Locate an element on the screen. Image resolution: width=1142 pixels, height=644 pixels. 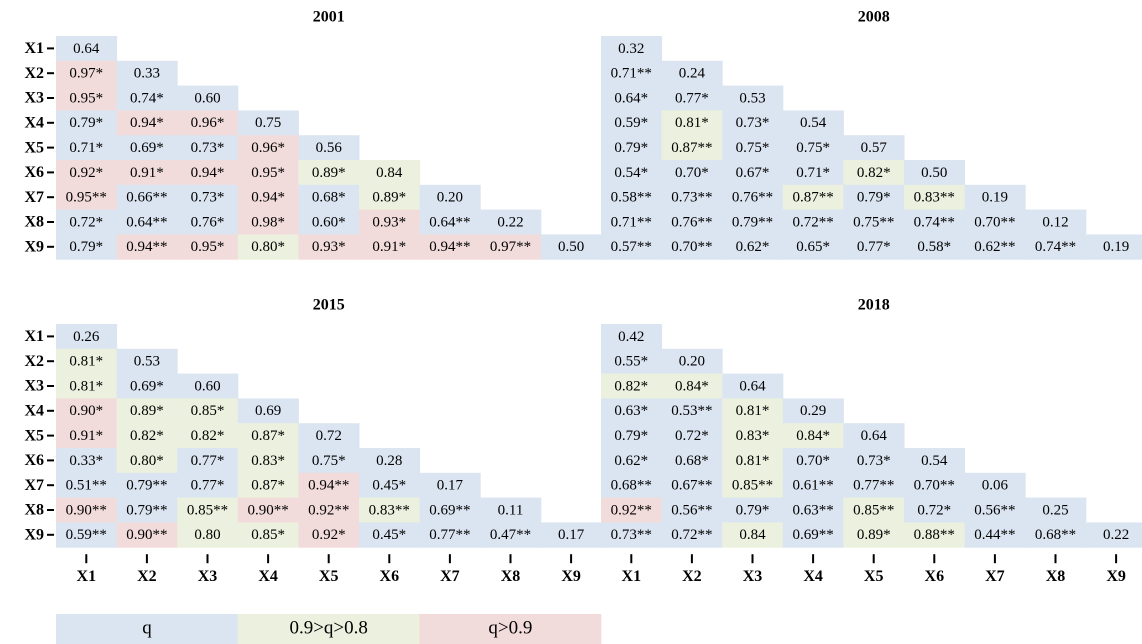
cell-label: 0.97* is located at coordinates (86, 74).